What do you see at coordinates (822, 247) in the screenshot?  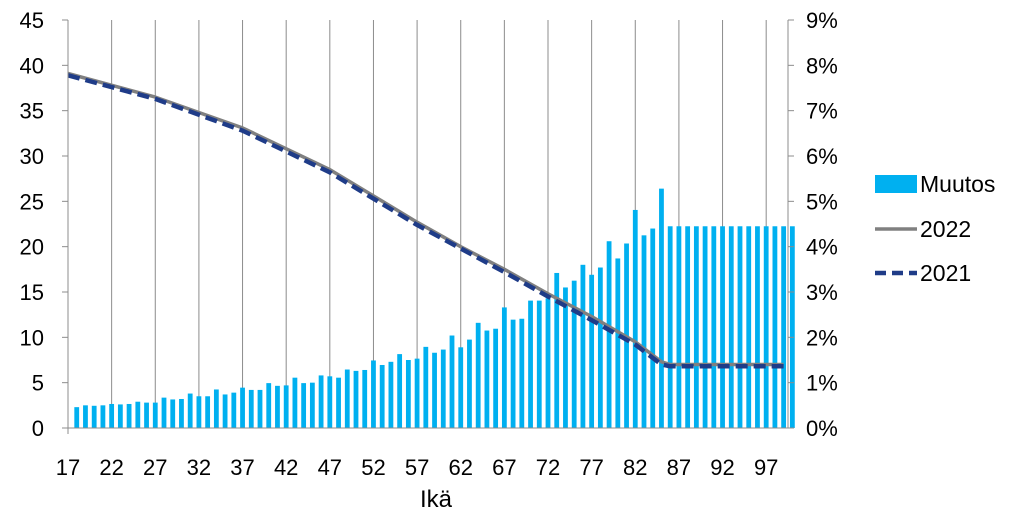 I see `right-tick-label: 4%` at bounding box center [822, 247].